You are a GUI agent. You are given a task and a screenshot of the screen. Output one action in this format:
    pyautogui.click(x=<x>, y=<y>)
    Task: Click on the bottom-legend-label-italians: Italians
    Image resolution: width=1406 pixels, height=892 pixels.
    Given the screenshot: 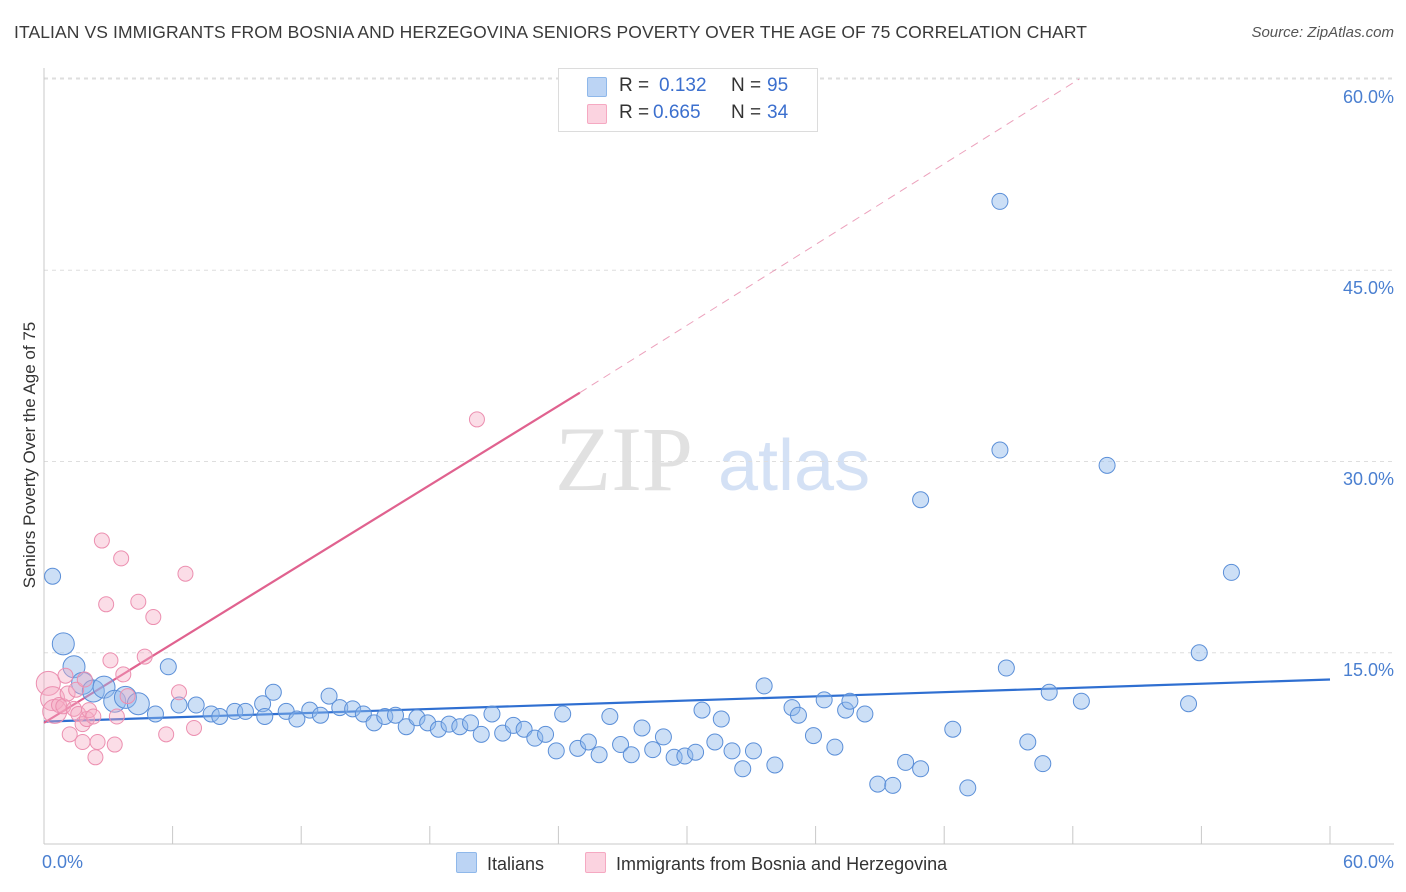 What is the action you would take?
    pyautogui.click(x=516, y=864)
    